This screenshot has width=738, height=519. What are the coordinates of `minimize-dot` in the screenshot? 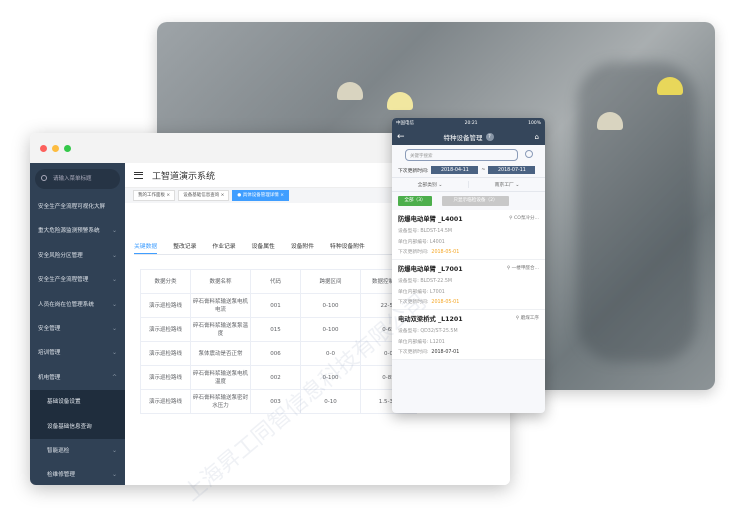 It's located at (55, 148).